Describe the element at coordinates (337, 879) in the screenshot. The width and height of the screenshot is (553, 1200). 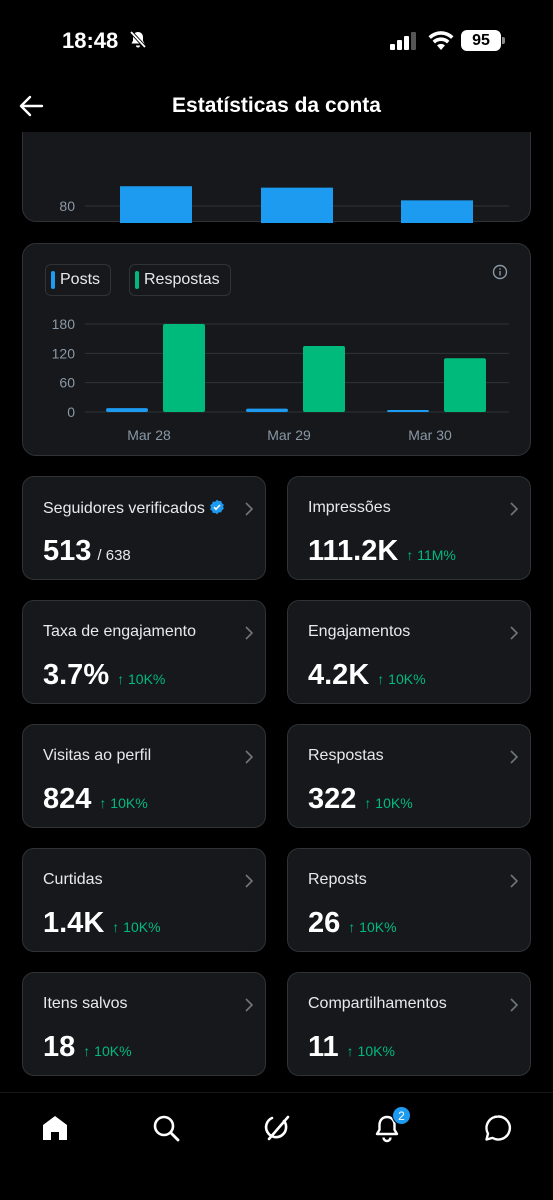
I see `stat-label: Reposts` at that location.